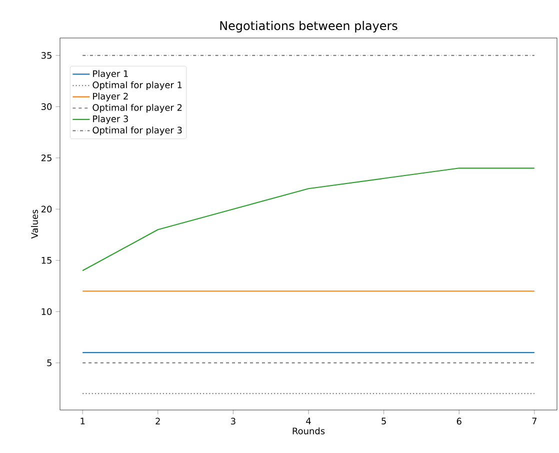 The image size is (559, 453). What do you see at coordinates (46, 209) in the screenshot?
I see `y-tick-label: 20` at bounding box center [46, 209].